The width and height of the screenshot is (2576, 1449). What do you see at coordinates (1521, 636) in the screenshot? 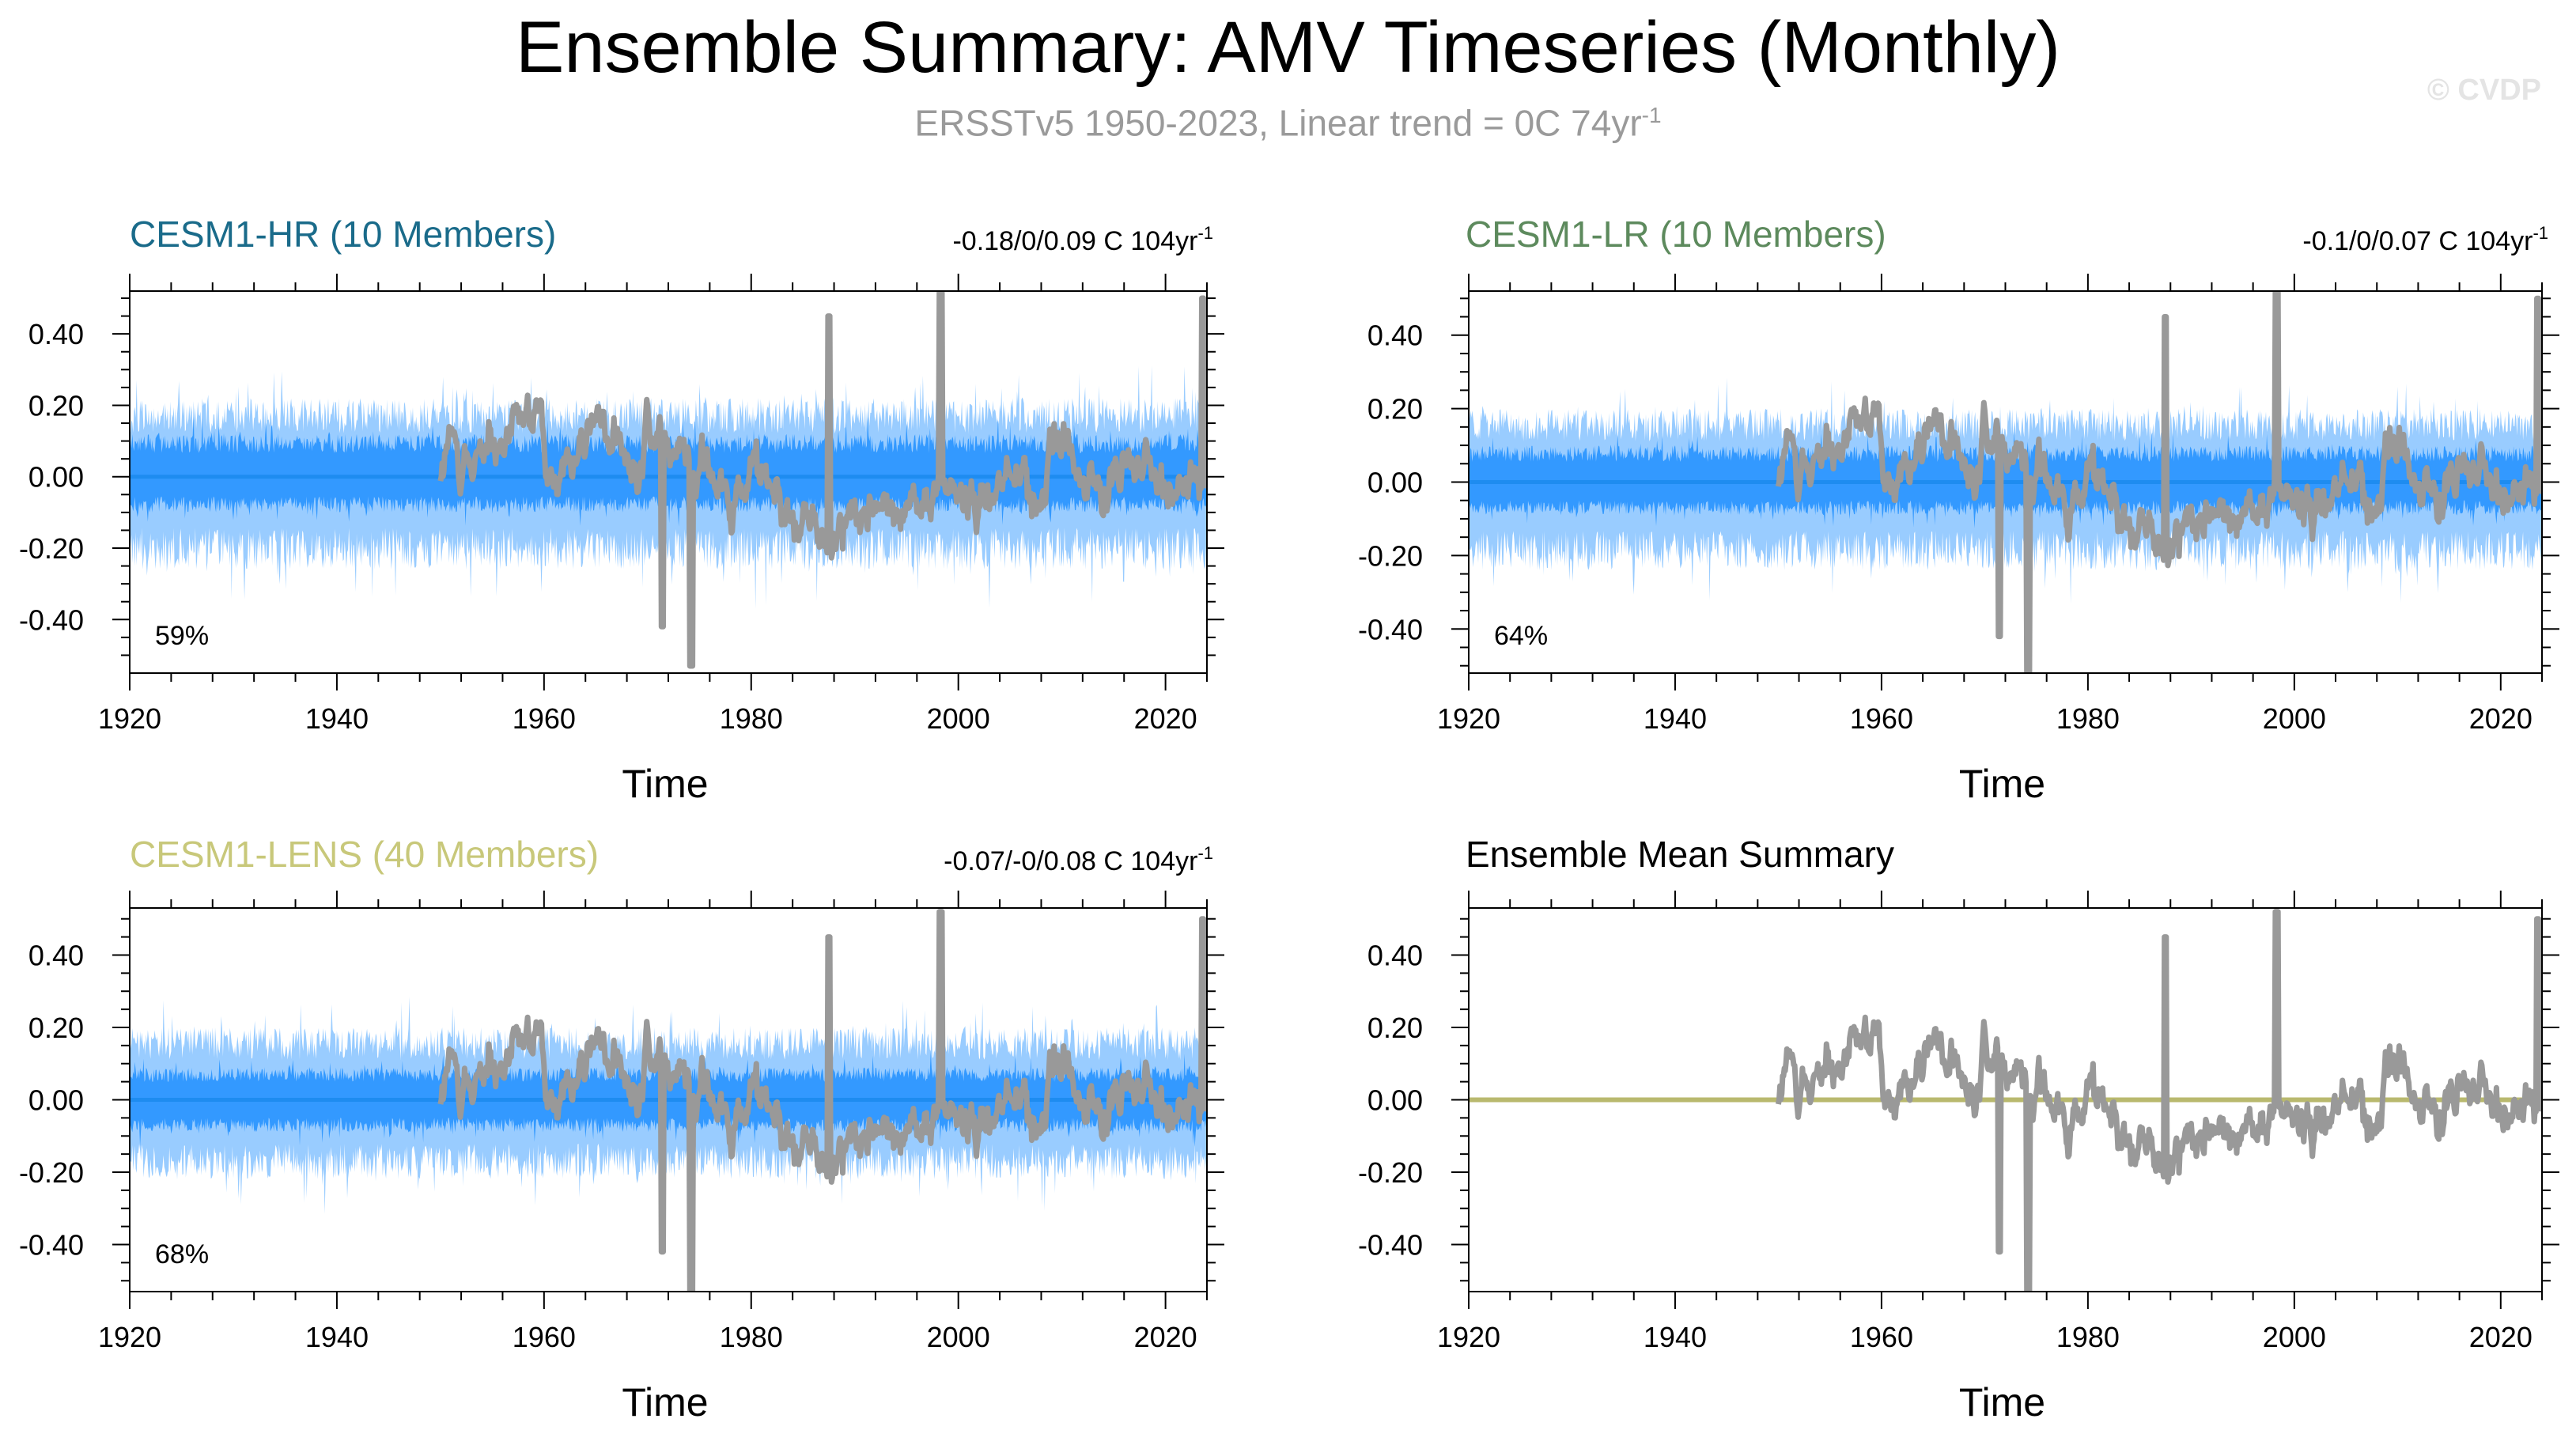
I see `panel-percent-label: 64%` at bounding box center [1521, 636].